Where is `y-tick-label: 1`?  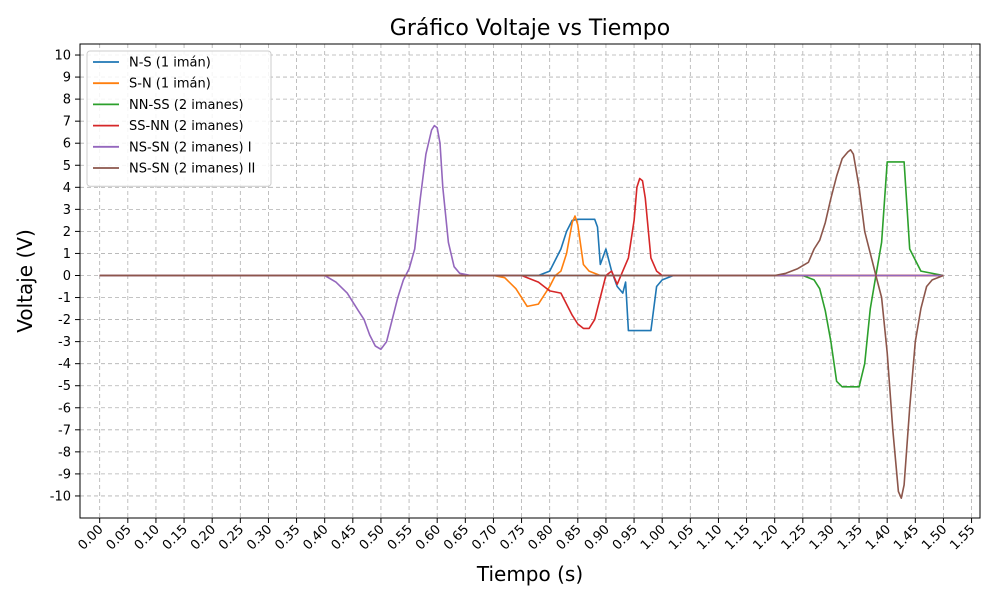 y-tick-label: 1 is located at coordinates (67, 254).